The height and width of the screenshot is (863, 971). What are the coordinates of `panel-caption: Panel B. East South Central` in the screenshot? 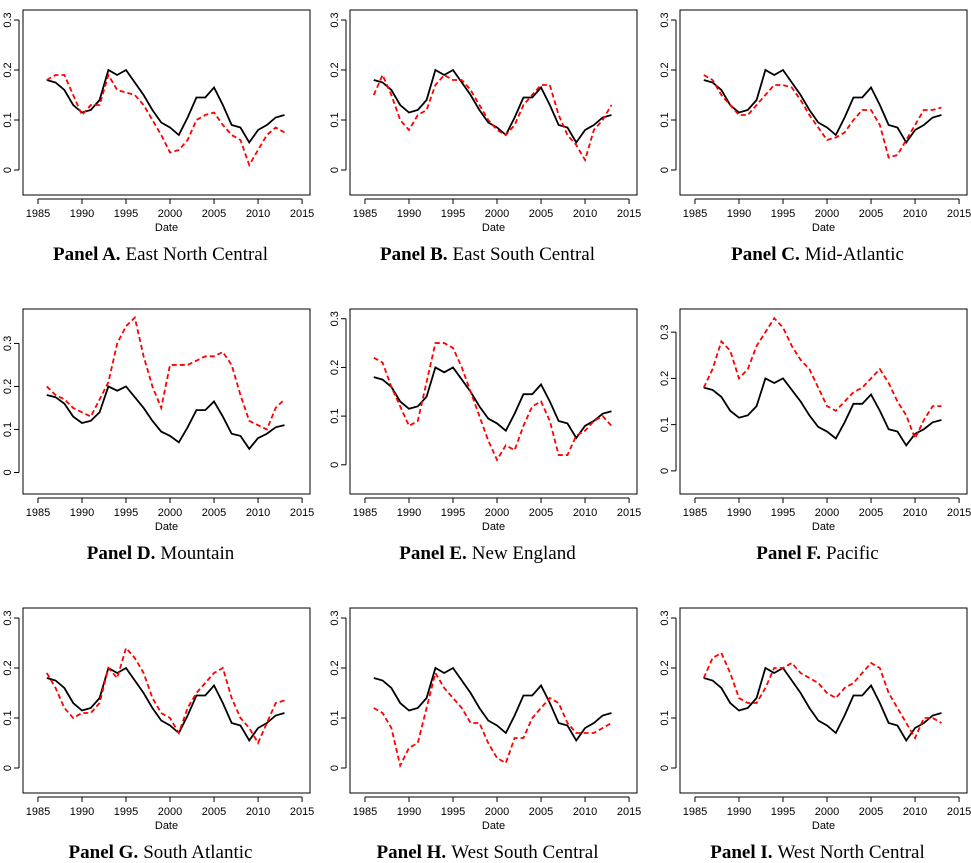 It's located at (487, 254).